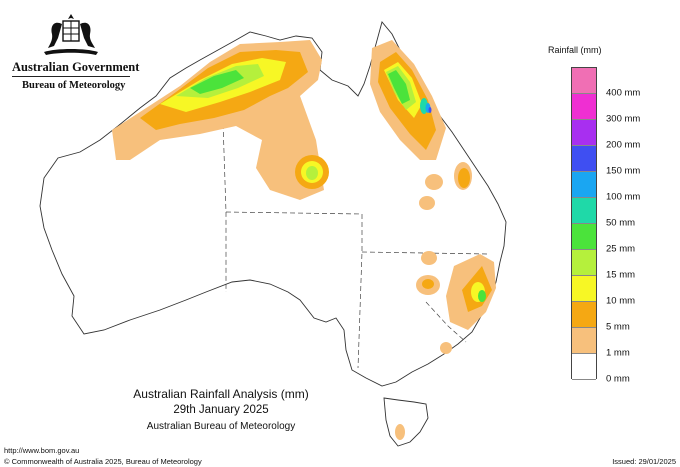 The height and width of the screenshot is (467, 680). I want to click on legend-label: 1 mm, so click(618, 353).